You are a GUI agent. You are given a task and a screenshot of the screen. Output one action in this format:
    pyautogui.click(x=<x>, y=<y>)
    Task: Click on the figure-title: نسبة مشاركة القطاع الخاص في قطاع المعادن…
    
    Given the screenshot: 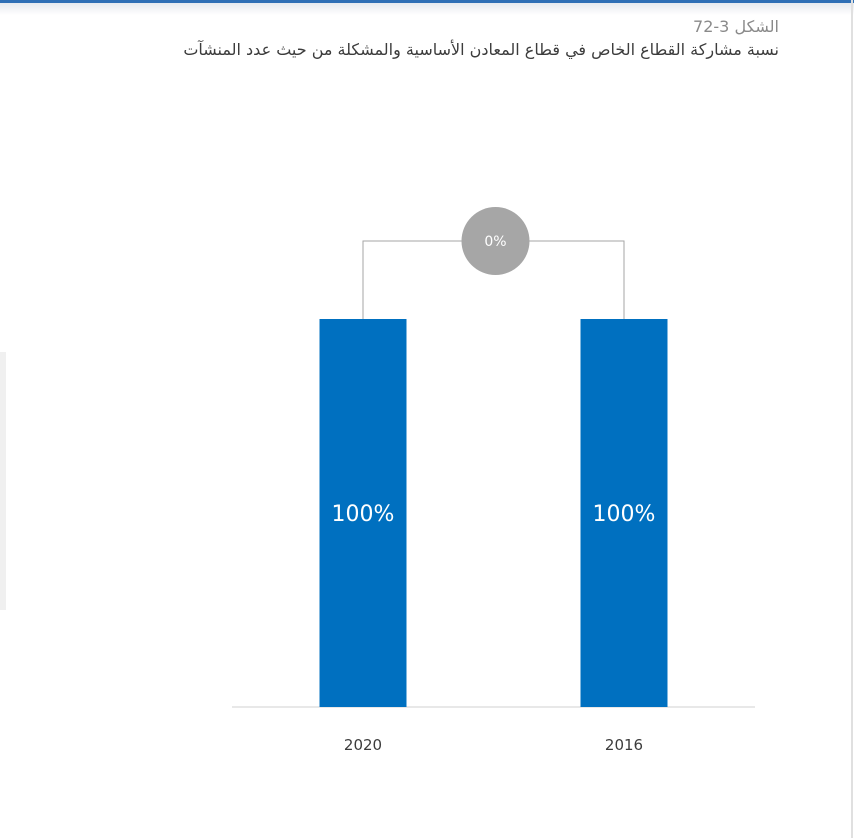 What is the action you would take?
    pyautogui.click(x=481, y=49)
    